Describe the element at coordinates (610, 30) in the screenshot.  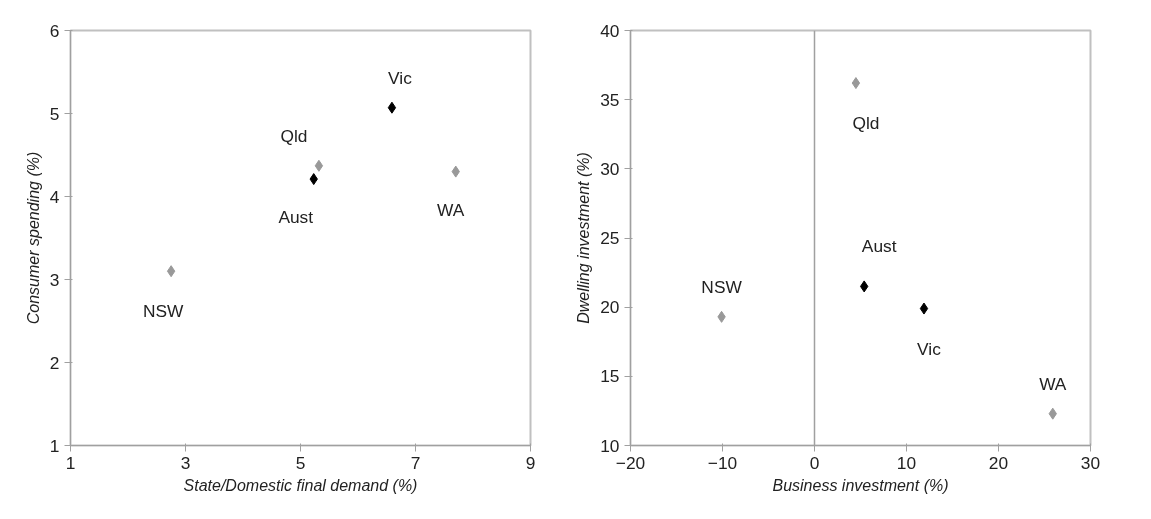
I see `y-tick-label: 40` at that location.